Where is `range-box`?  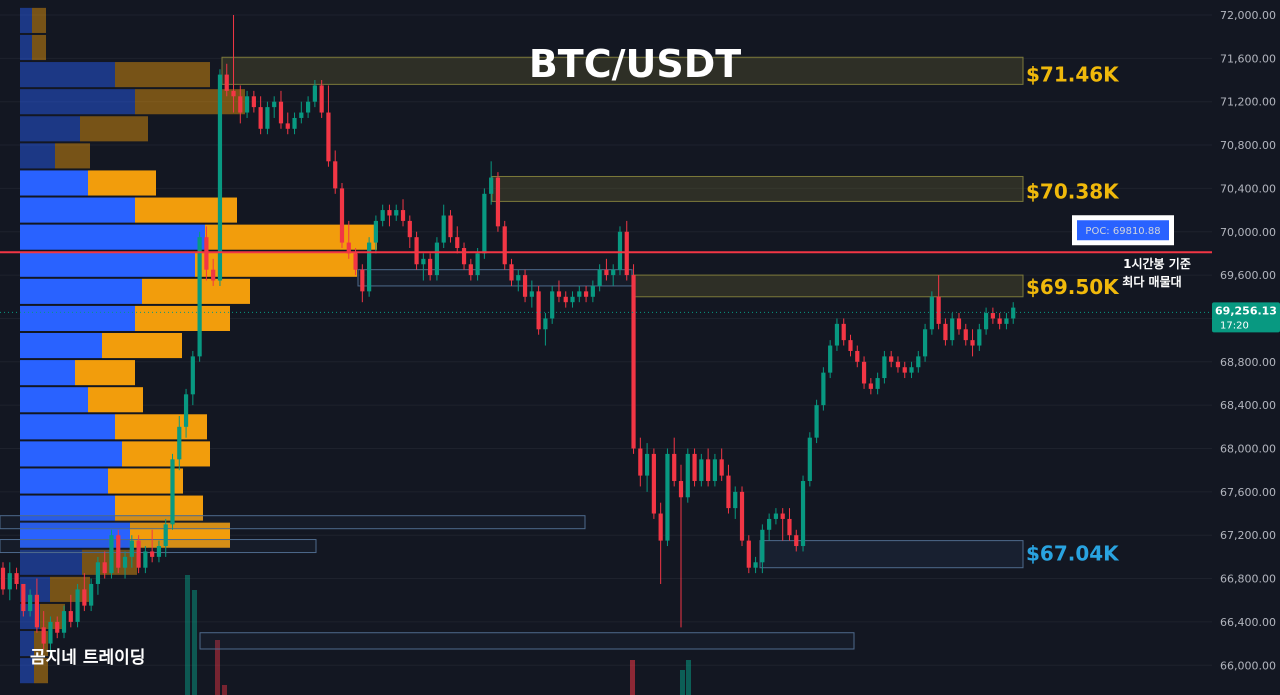
range-box is located at coordinates (293, 522).